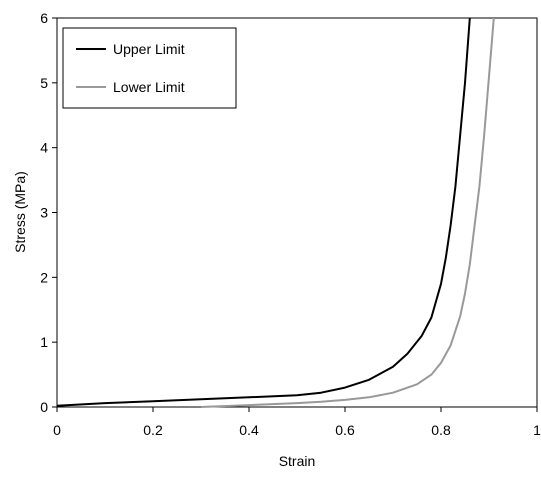  Describe the element at coordinates (44, 148) in the screenshot. I see `y-tick-label: 4` at that location.